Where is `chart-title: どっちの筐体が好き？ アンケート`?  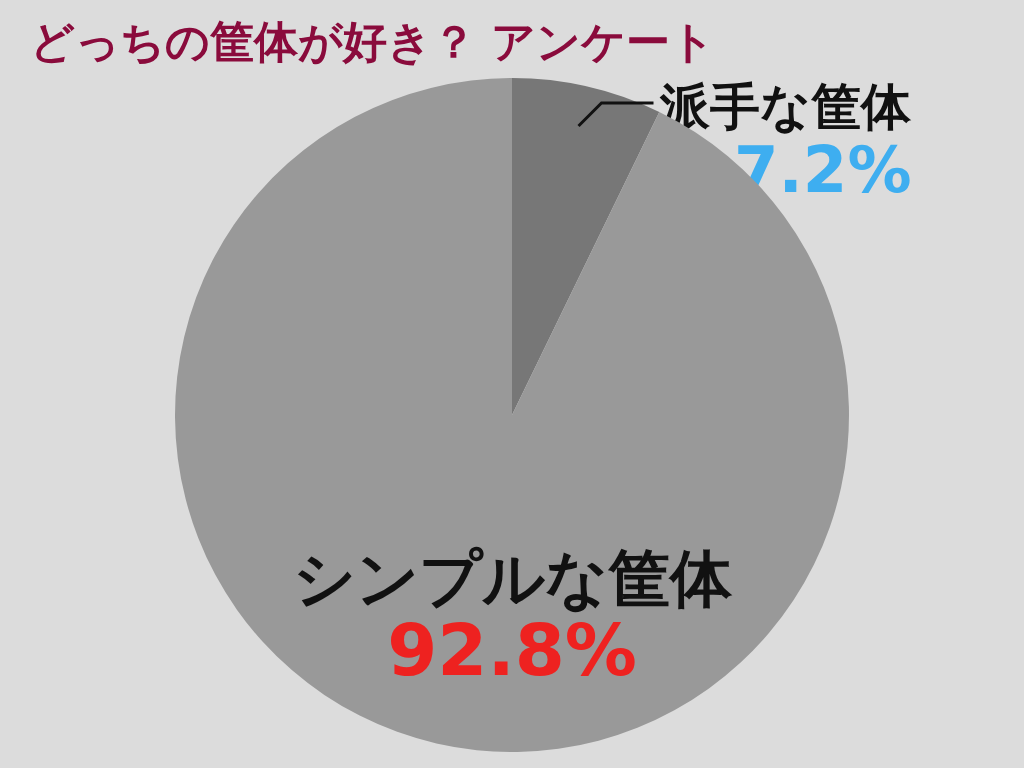 chart-title: どっちの筐体が好き？ アンケート is located at coordinates (373, 41).